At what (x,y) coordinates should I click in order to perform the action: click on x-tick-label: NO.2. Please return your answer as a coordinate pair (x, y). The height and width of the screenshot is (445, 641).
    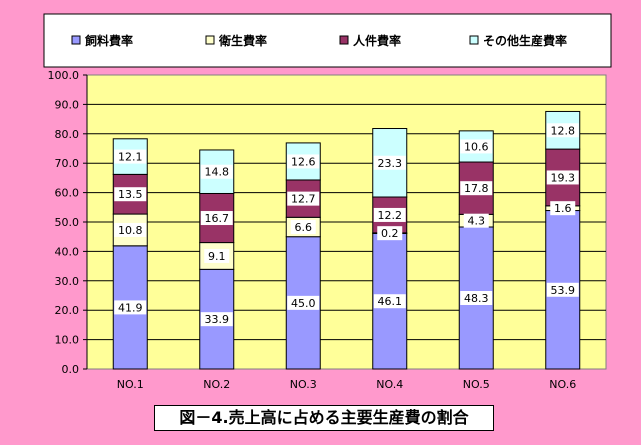
    Looking at the image, I should click on (216, 384).